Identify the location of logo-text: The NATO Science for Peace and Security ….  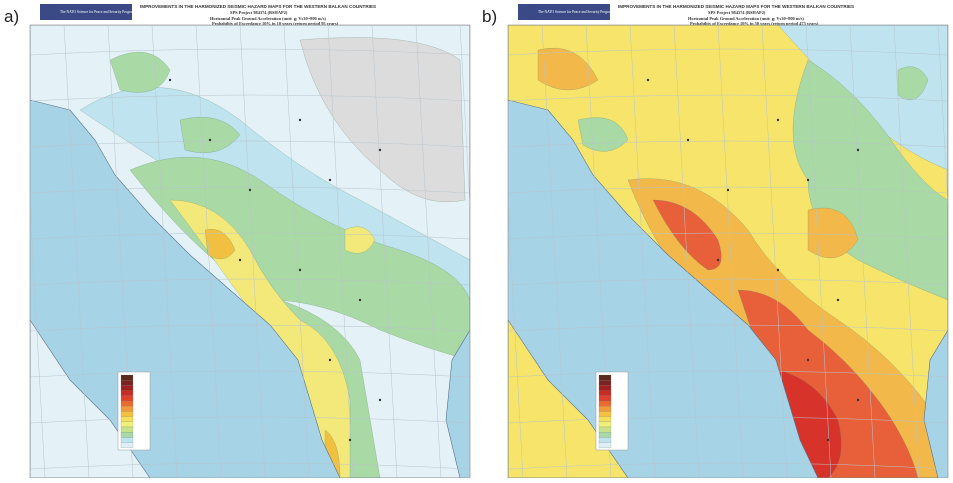
(99, 12).